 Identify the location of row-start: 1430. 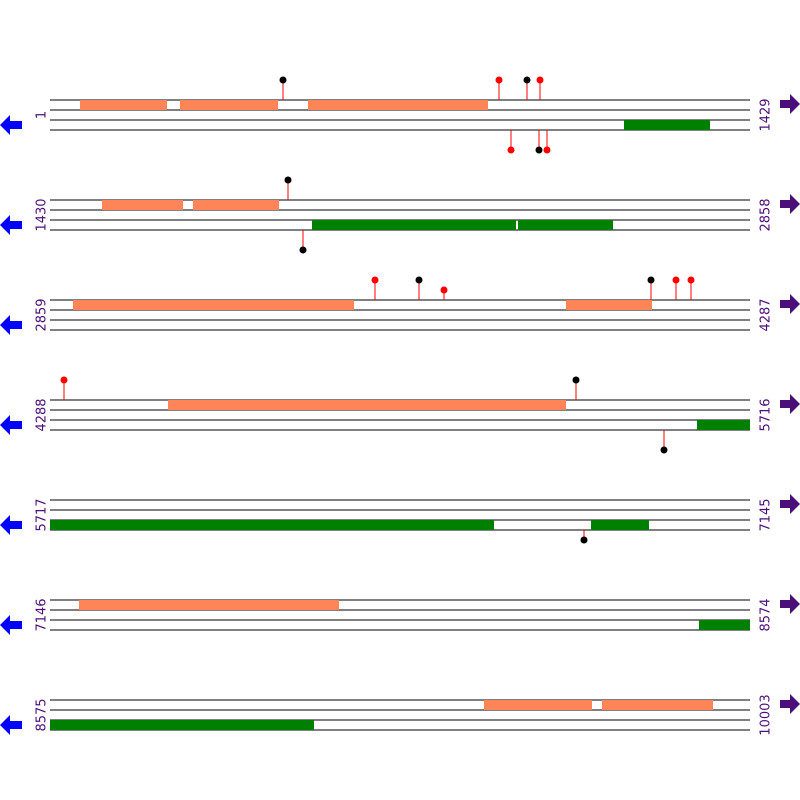
(42, 214).